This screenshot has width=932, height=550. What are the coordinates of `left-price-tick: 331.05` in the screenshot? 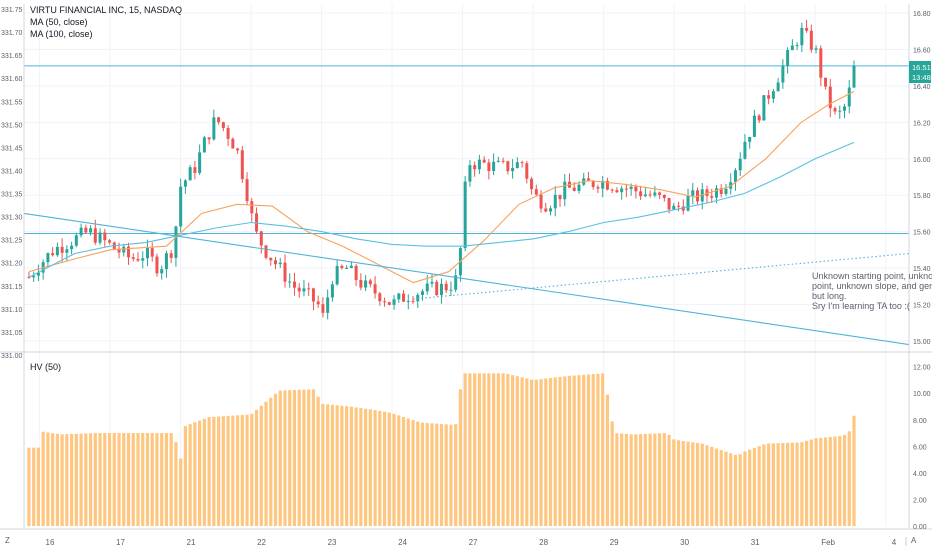 It's located at (12, 333).